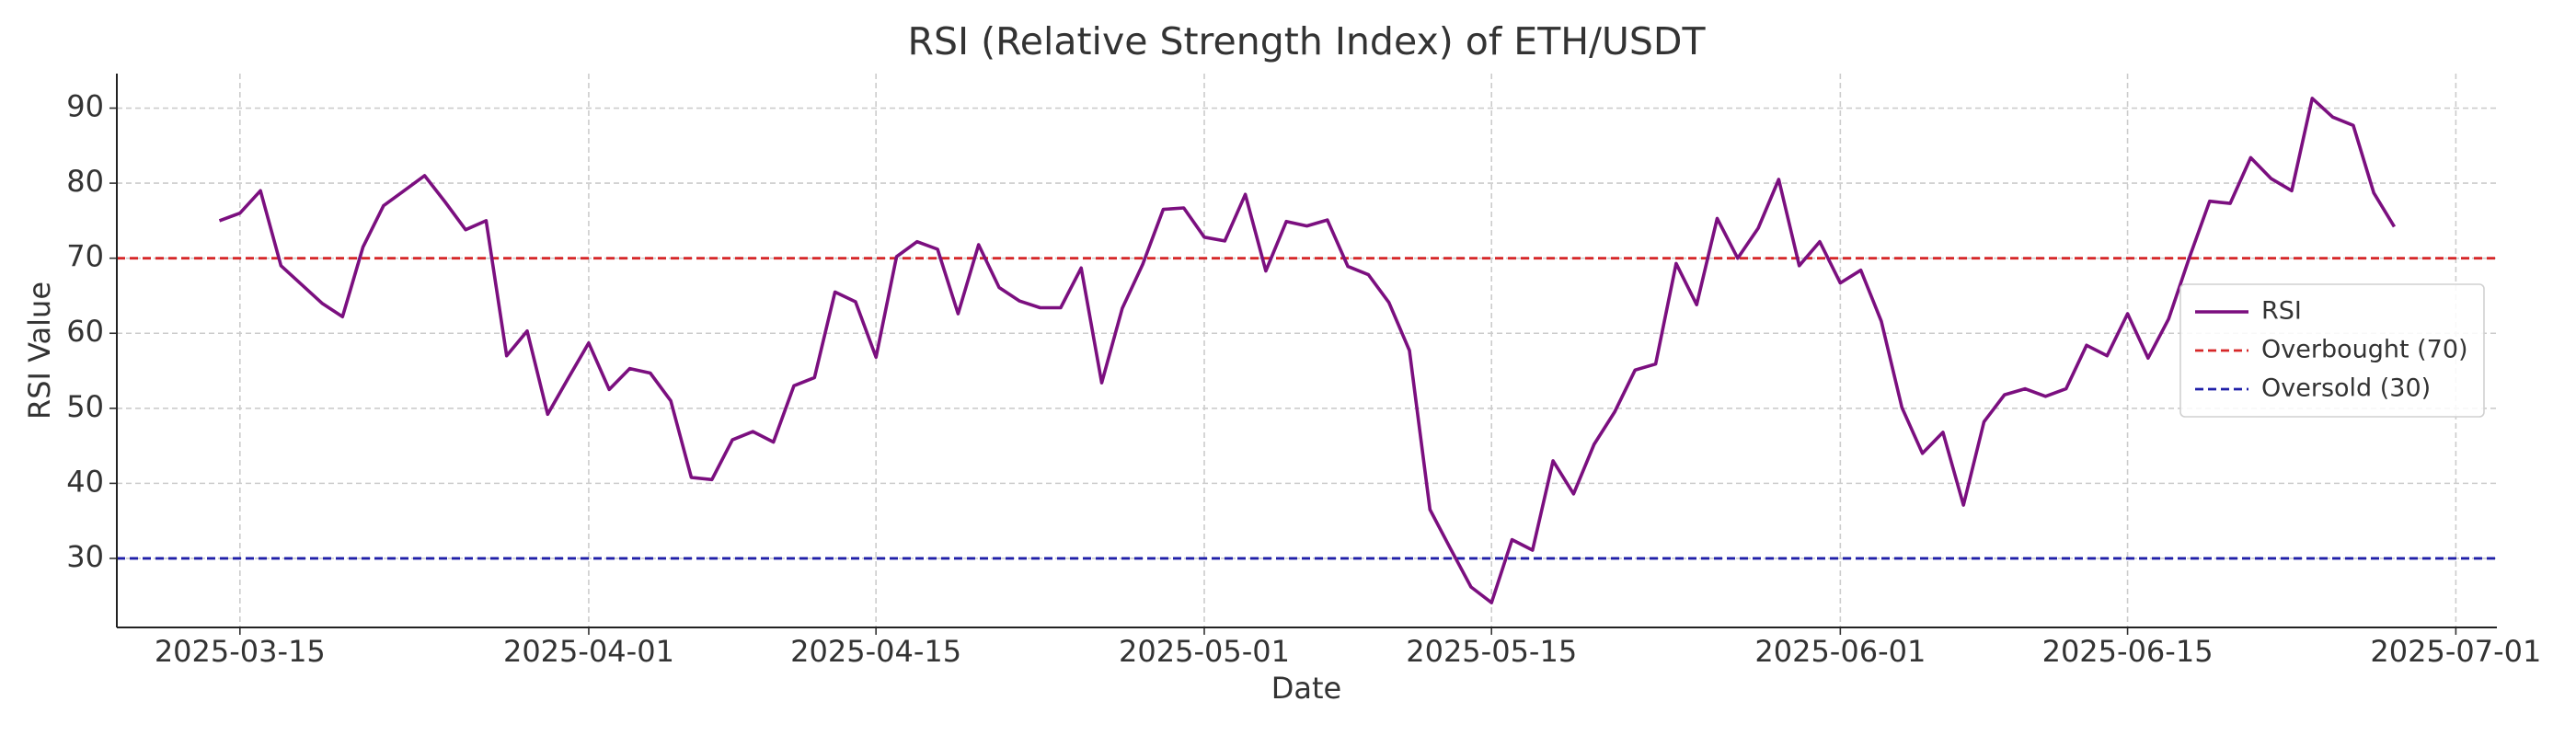  What do you see at coordinates (85, 481) in the screenshot?
I see `y-tick-label: 40` at bounding box center [85, 481].